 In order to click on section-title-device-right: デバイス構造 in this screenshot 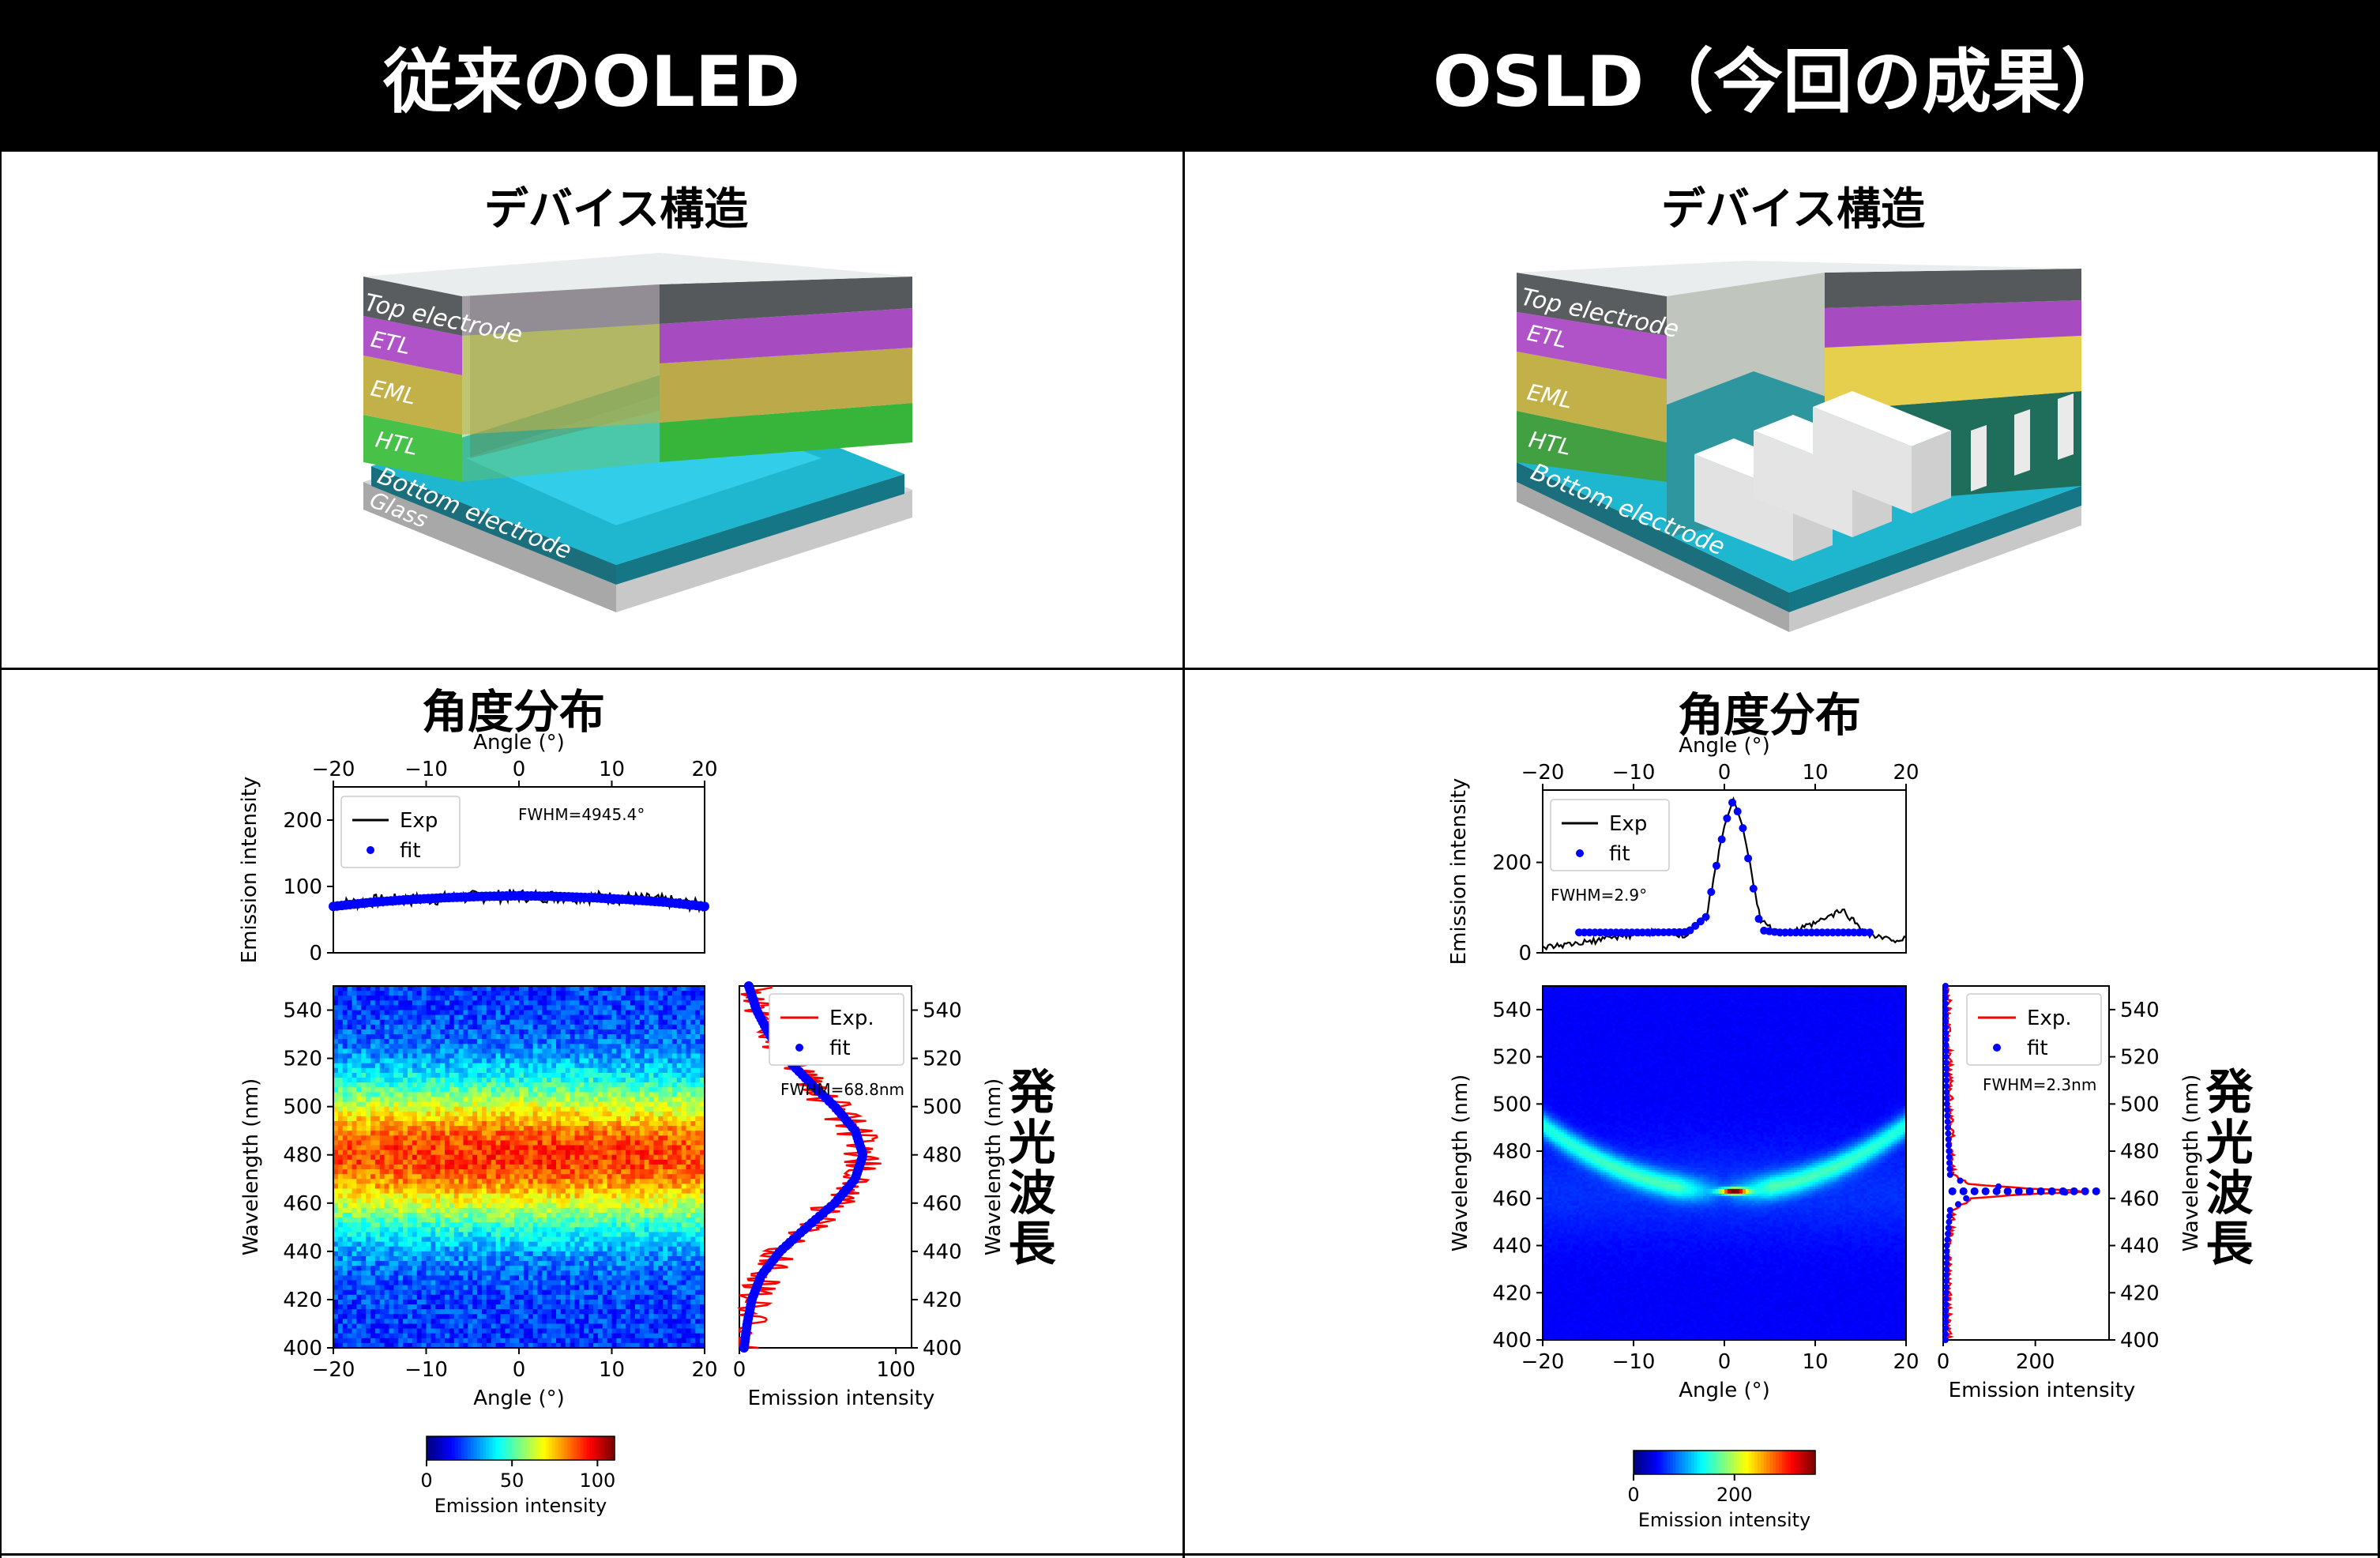, I will do `click(1793, 206)`.